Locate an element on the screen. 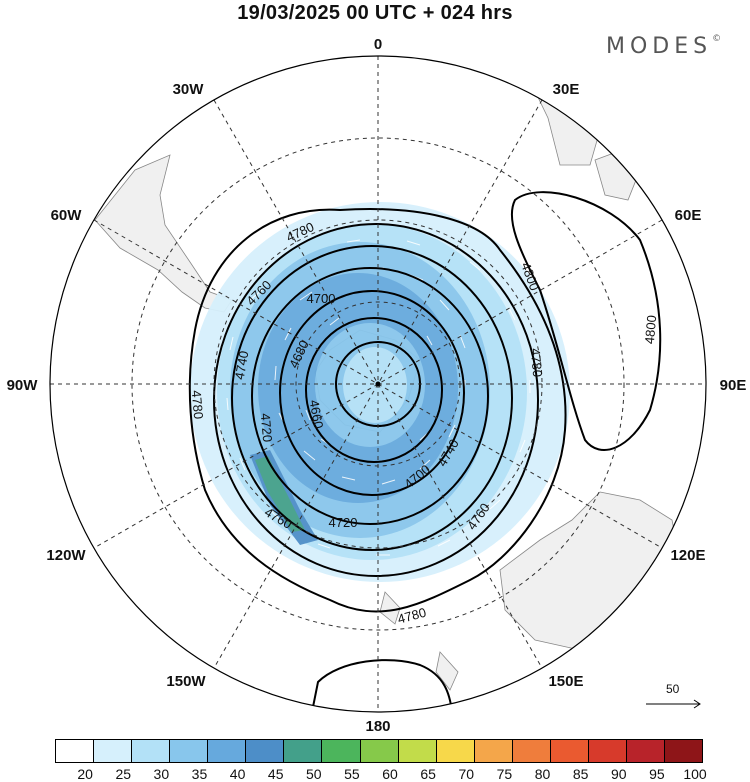 The image size is (750, 782). colorbar-tick-label: 35 is located at coordinates (199, 774).